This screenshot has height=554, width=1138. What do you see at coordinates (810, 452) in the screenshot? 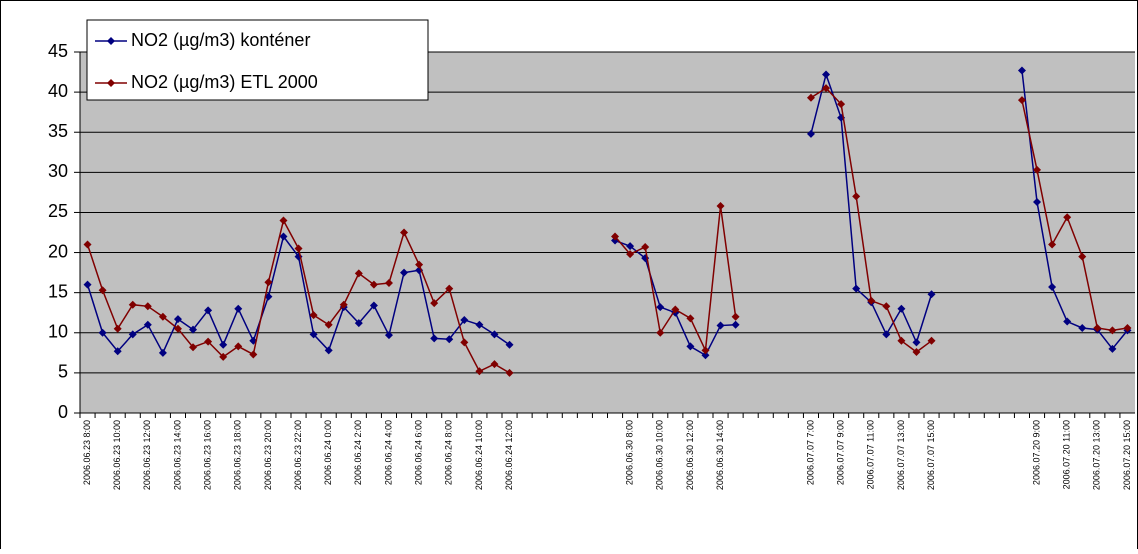
I see `x-tick-label: 2006.07.07 7:00` at bounding box center [810, 452].